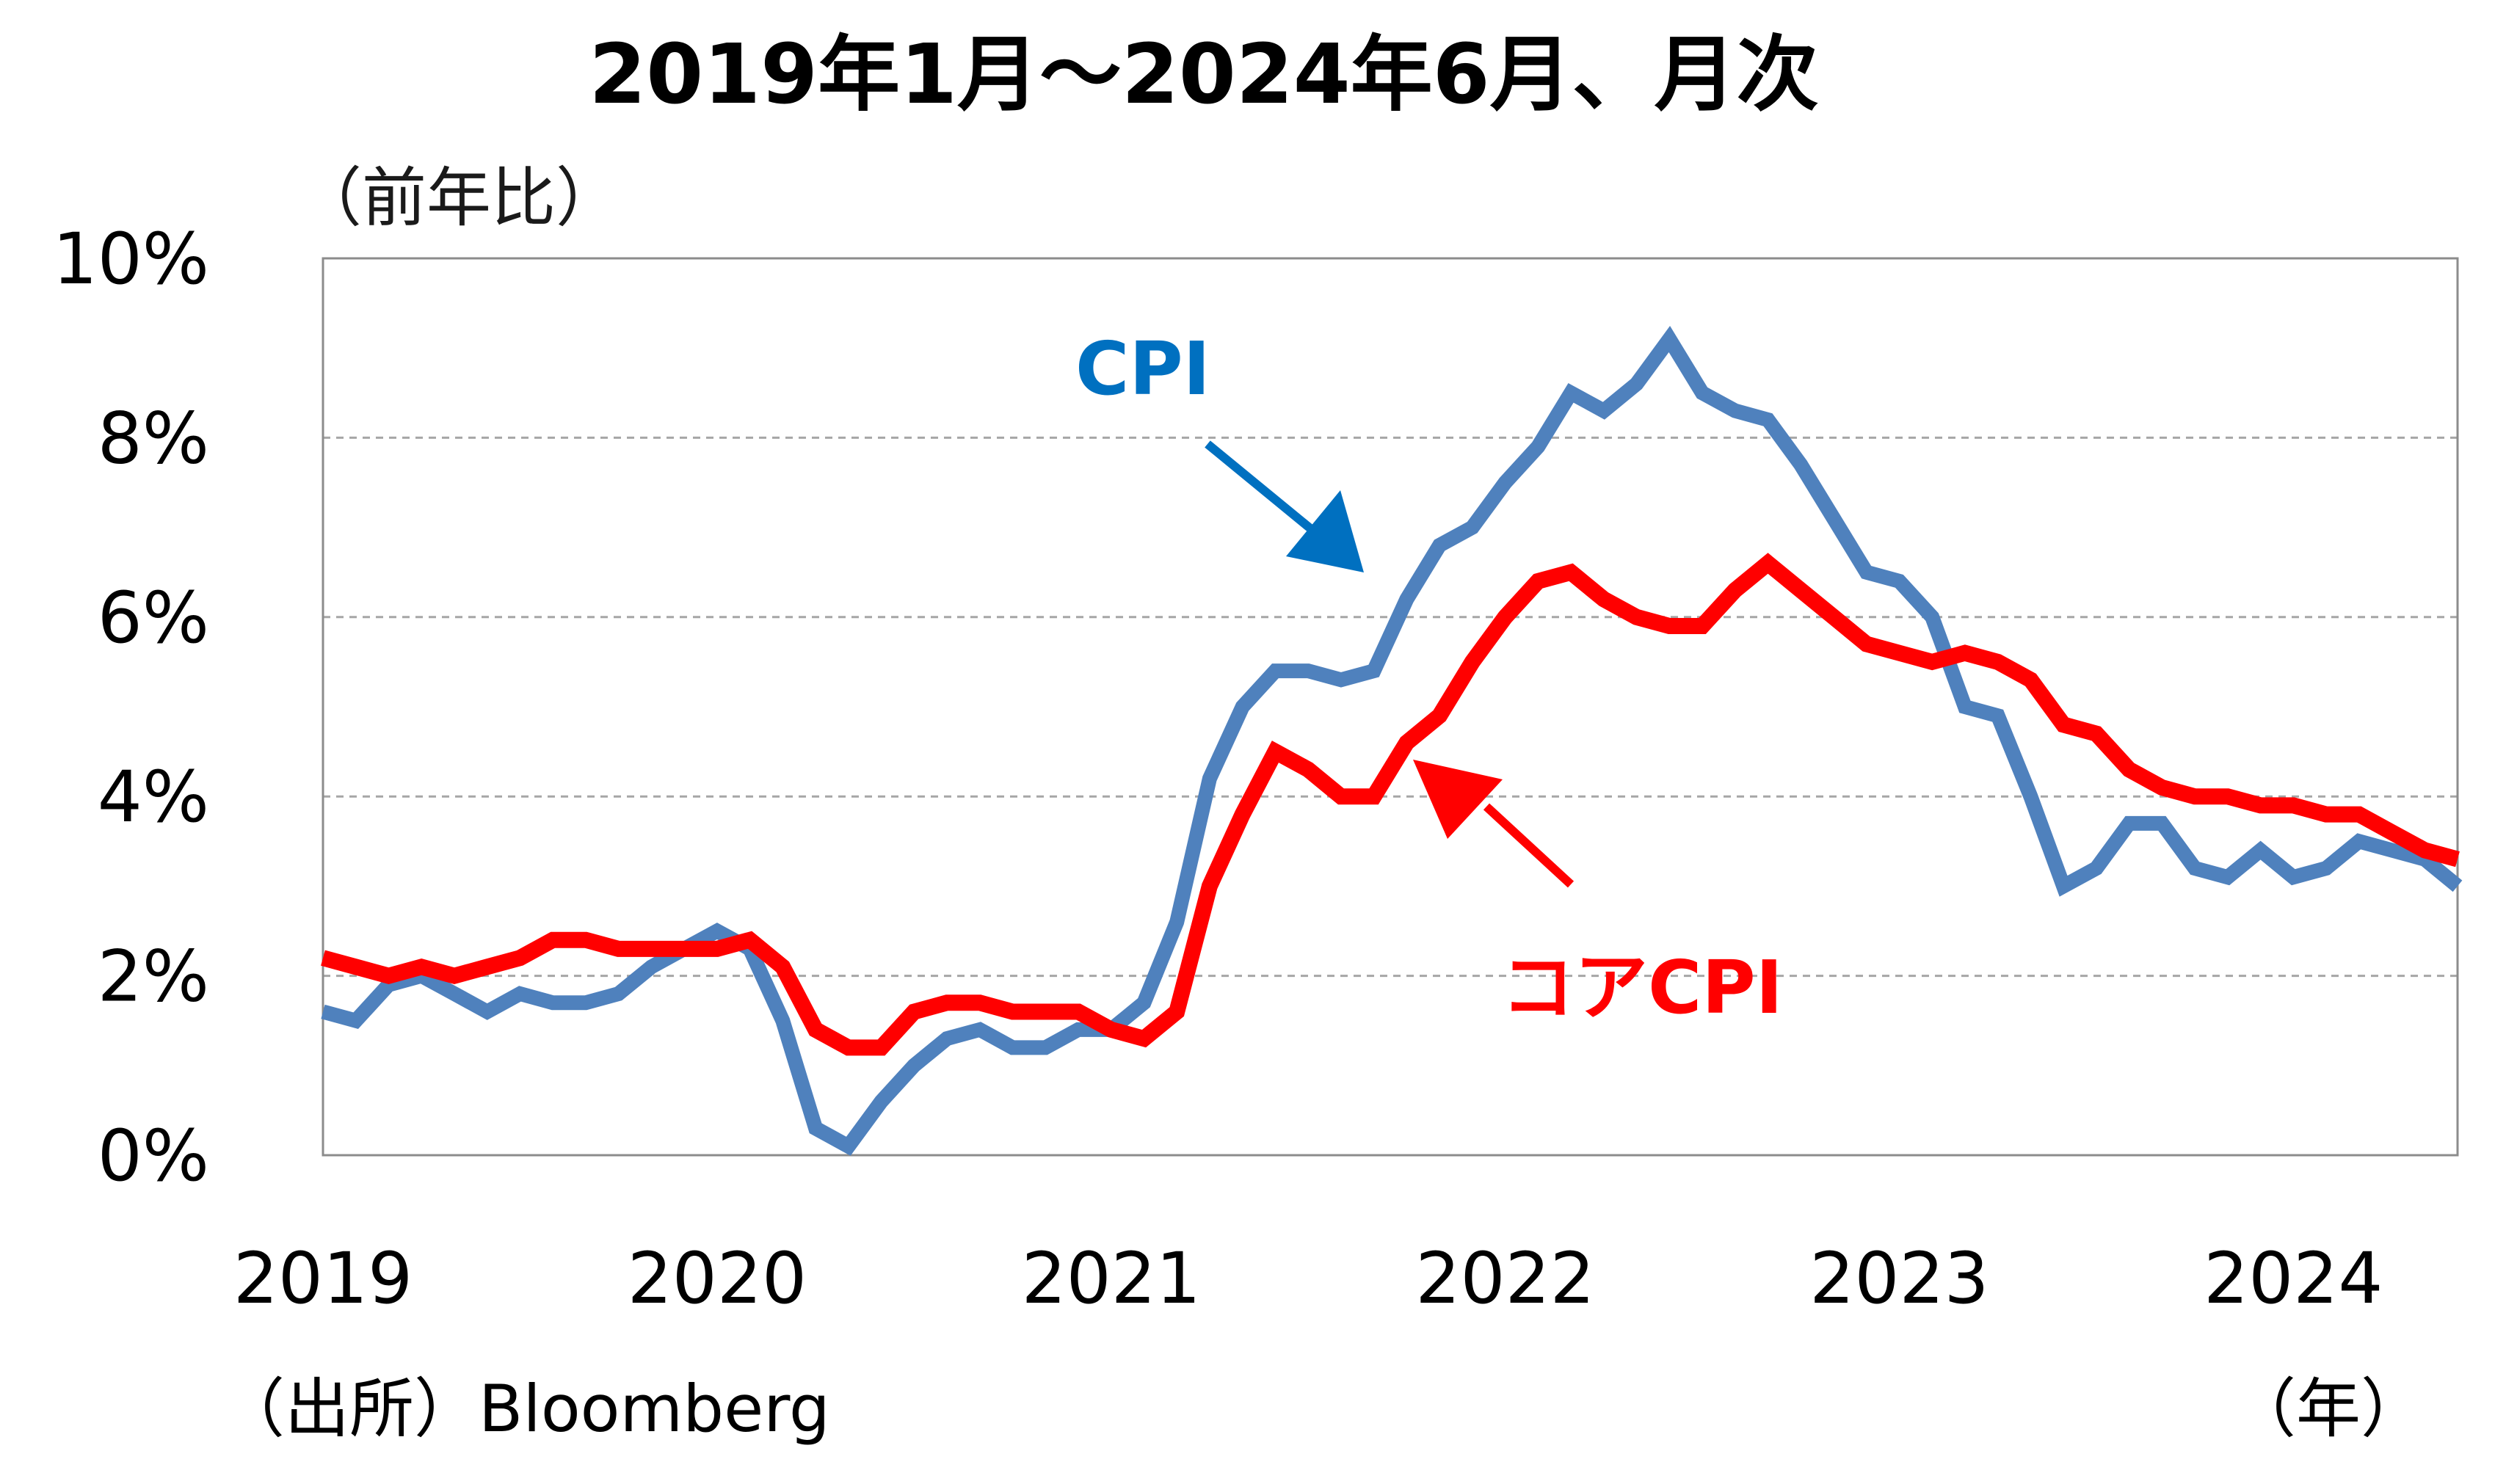 The image size is (2506, 1484). What do you see at coordinates (323, 1278) in the screenshot?
I see `x-tick-label: 2019` at bounding box center [323, 1278].